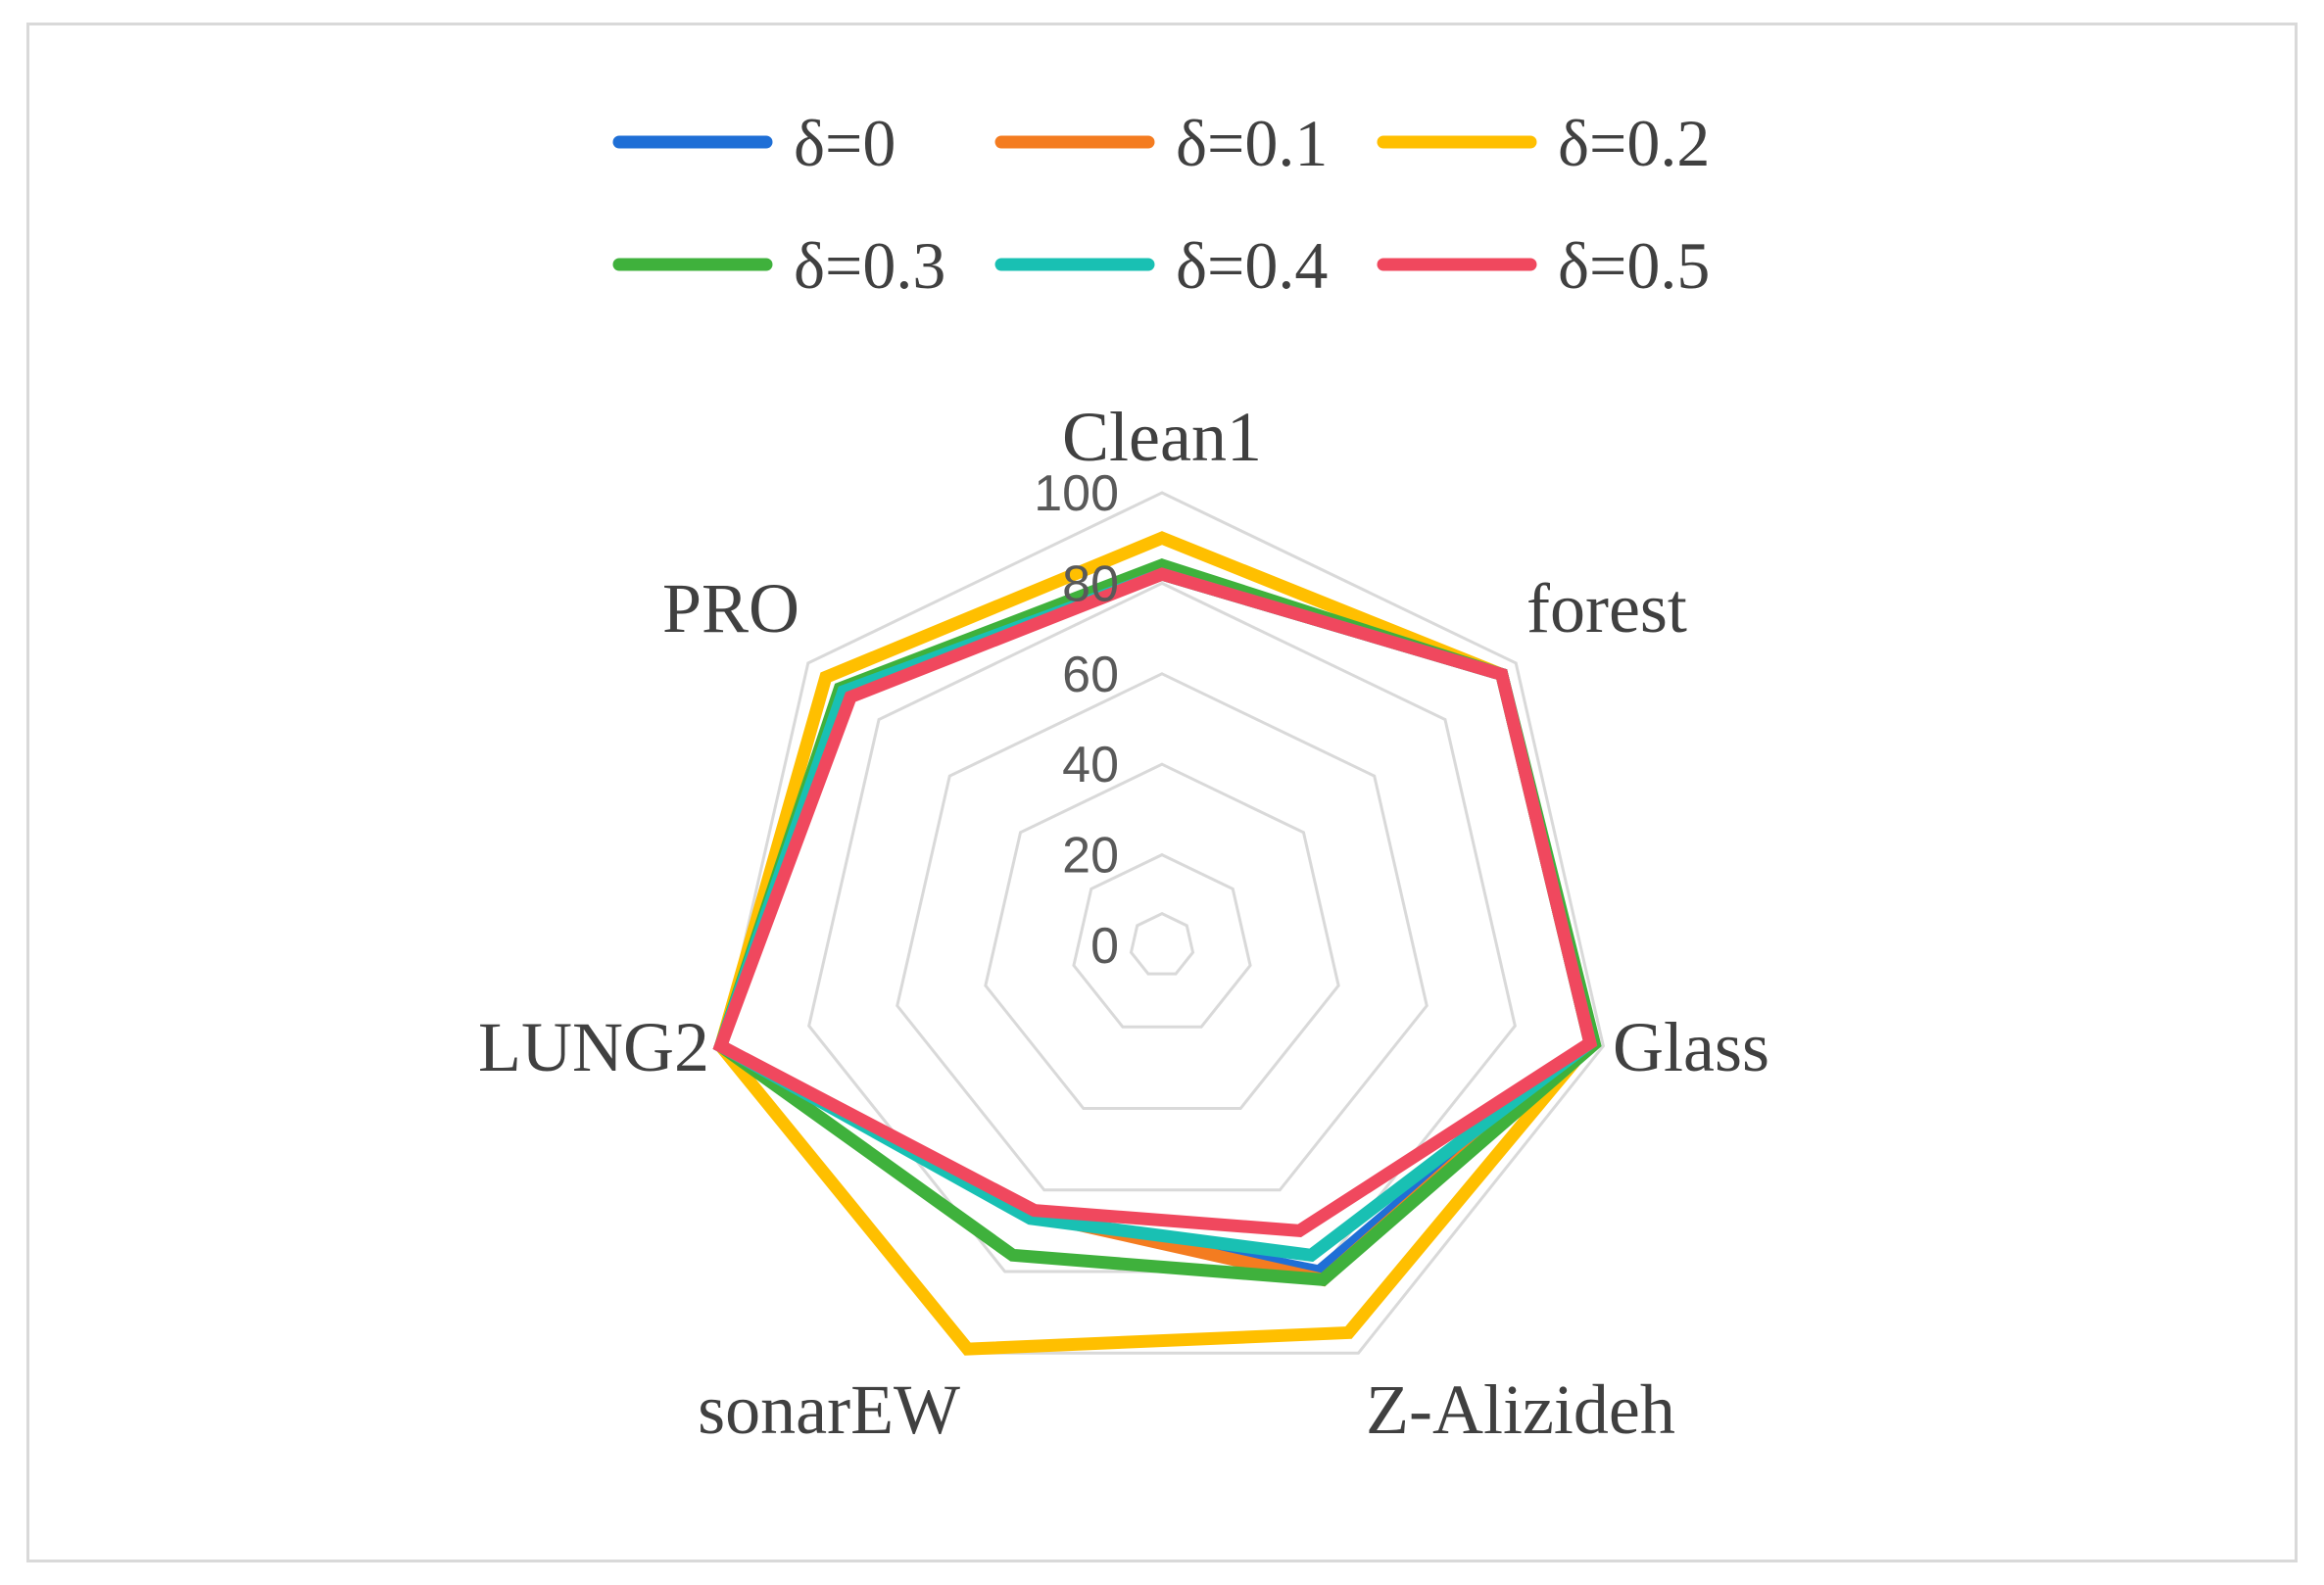  Describe the element at coordinates (1606, 608) in the screenshot. I see `axis-label-forest: forest` at that location.